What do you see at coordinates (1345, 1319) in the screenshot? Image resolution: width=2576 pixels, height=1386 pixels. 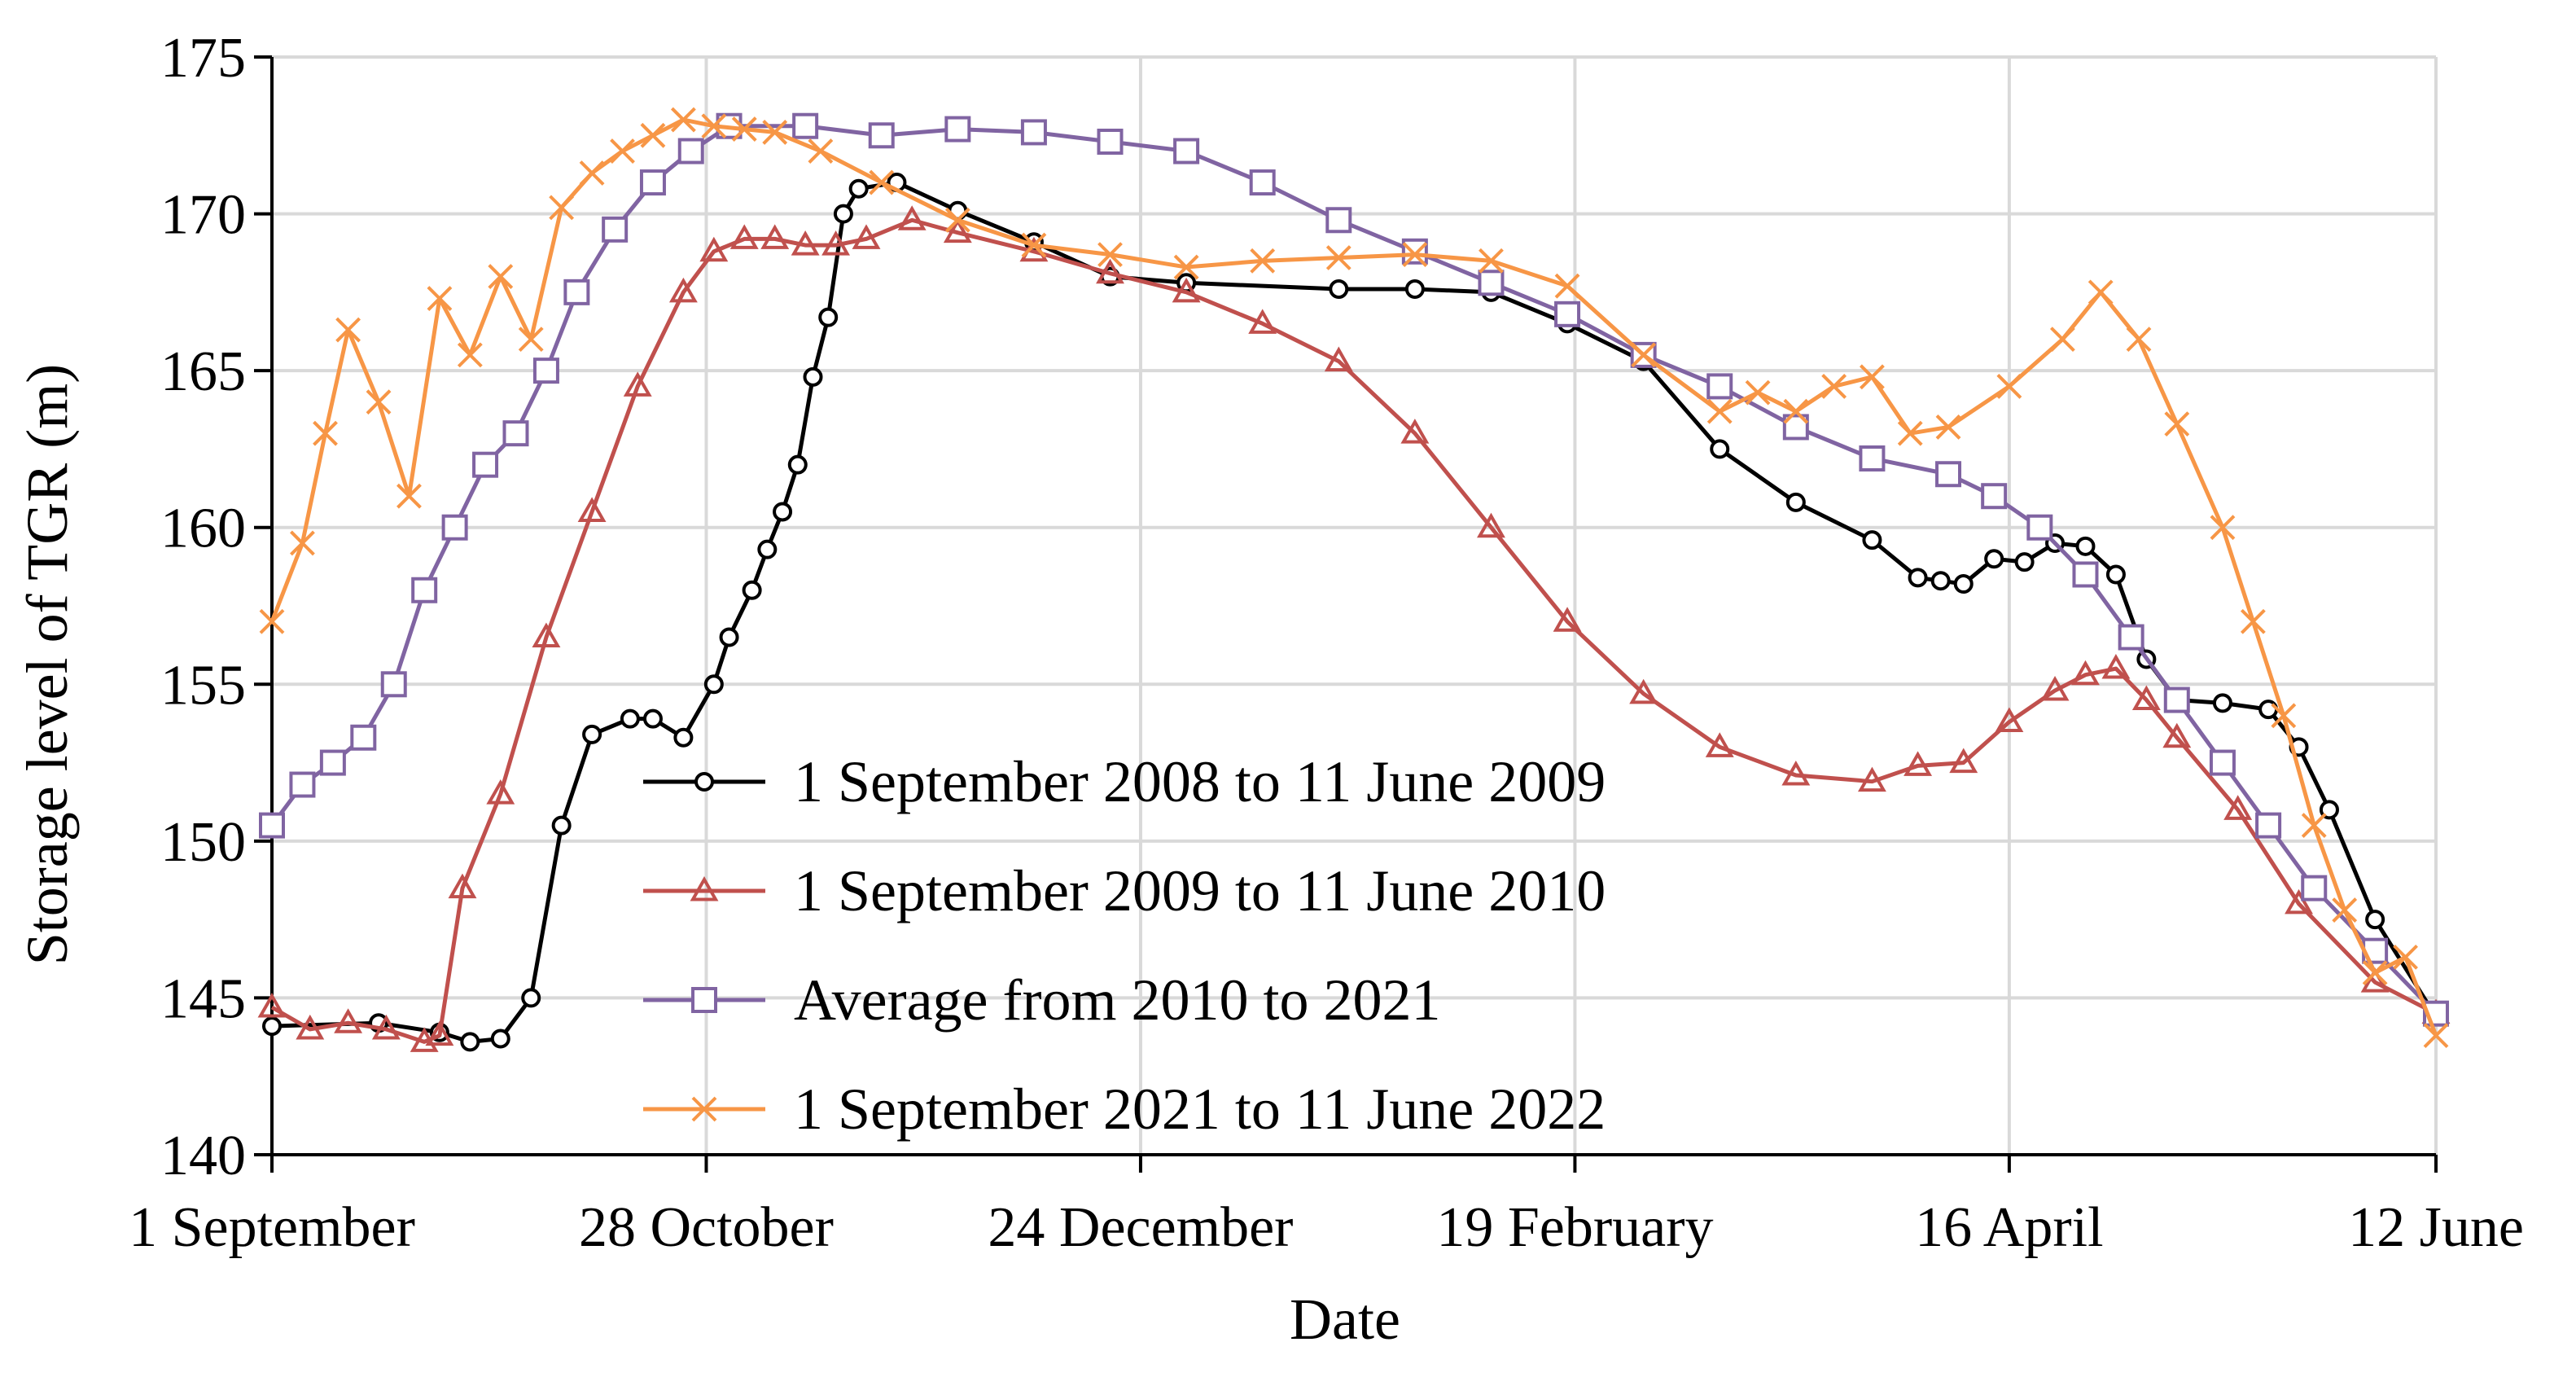 I see `x-axis-title: Date` at bounding box center [1345, 1319].